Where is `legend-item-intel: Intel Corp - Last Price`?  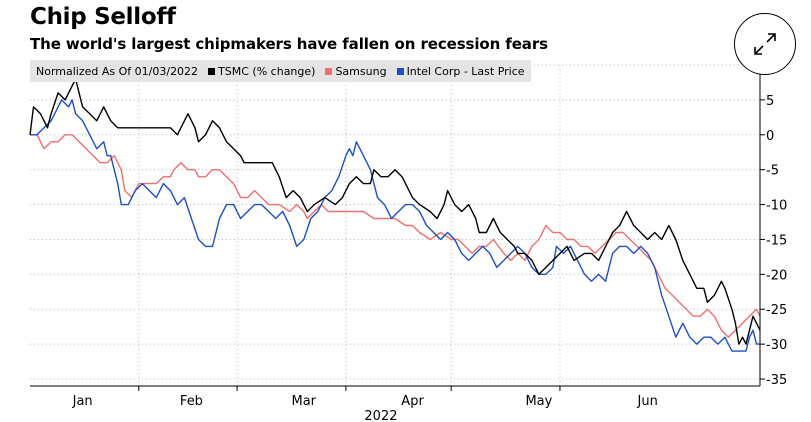 legend-item-intel: Intel Corp - Last Price is located at coordinates (460, 71).